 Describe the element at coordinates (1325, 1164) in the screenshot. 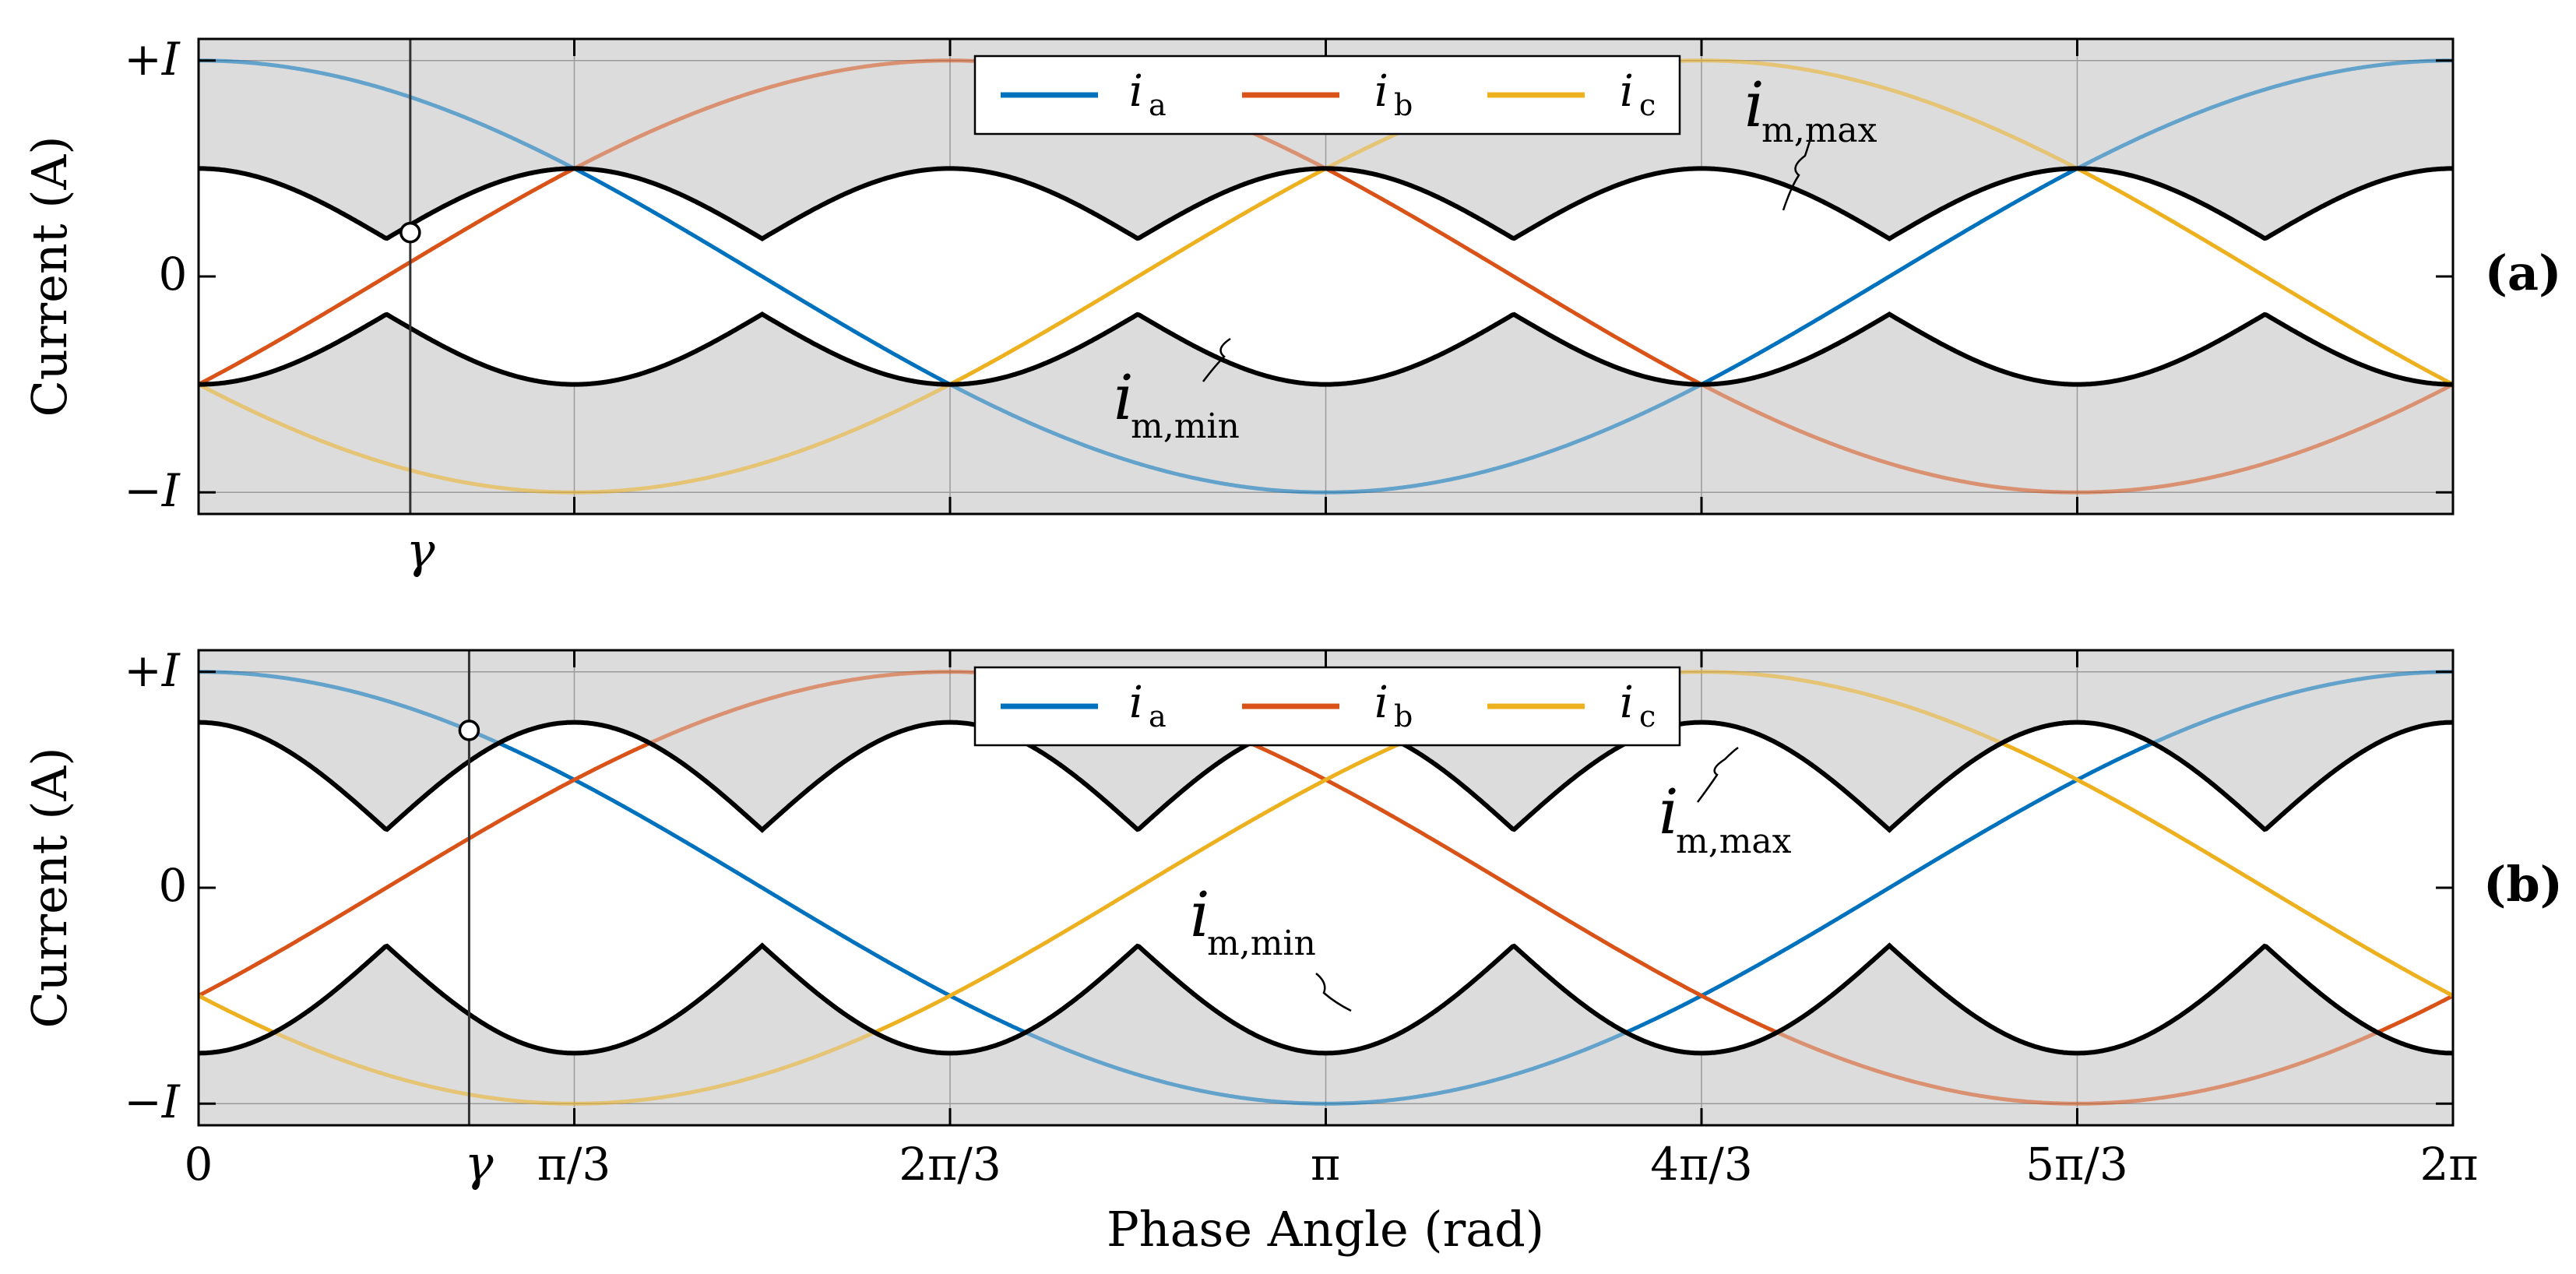

I see `x-tick-pi: π` at that location.